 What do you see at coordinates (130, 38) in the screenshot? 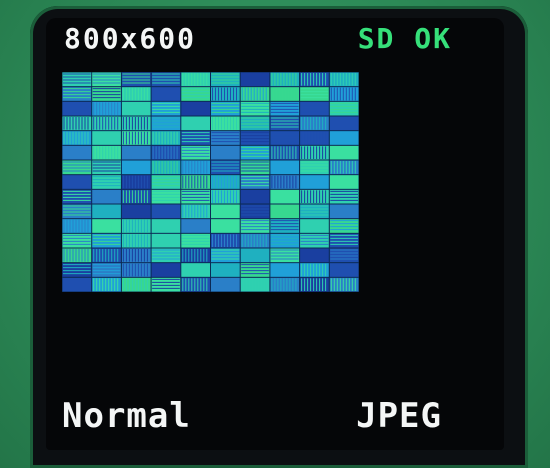
I see `resolution-label: 800x600` at bounding box center [130, 38].